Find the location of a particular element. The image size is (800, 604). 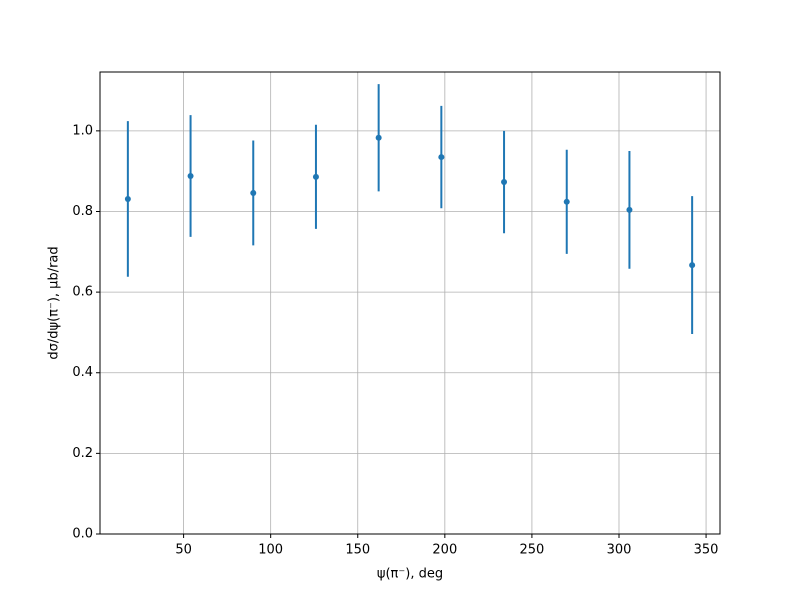

y-axis-label: dσ/dψ(π⁻), μb/rad is located at coordinates (54, 302).